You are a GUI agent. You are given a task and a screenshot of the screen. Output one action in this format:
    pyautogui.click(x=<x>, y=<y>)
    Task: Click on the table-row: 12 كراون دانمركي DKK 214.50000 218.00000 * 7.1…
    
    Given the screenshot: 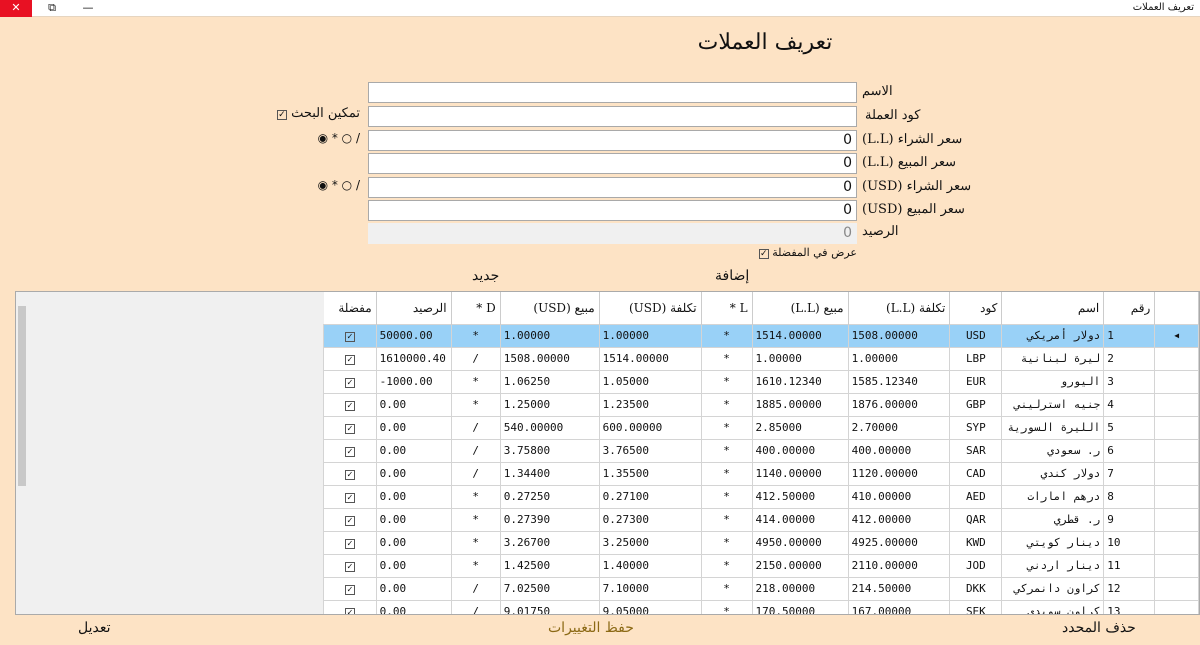 What is the action you would take?
    pyautogui.click(x=761, y=588)
    